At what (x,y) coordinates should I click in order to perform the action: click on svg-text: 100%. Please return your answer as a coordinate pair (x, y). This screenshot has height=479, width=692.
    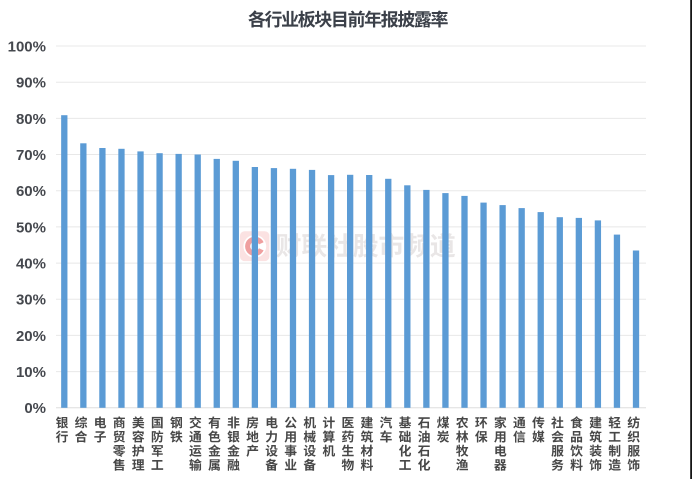
    Looking at the image, I should click on (27, 46).